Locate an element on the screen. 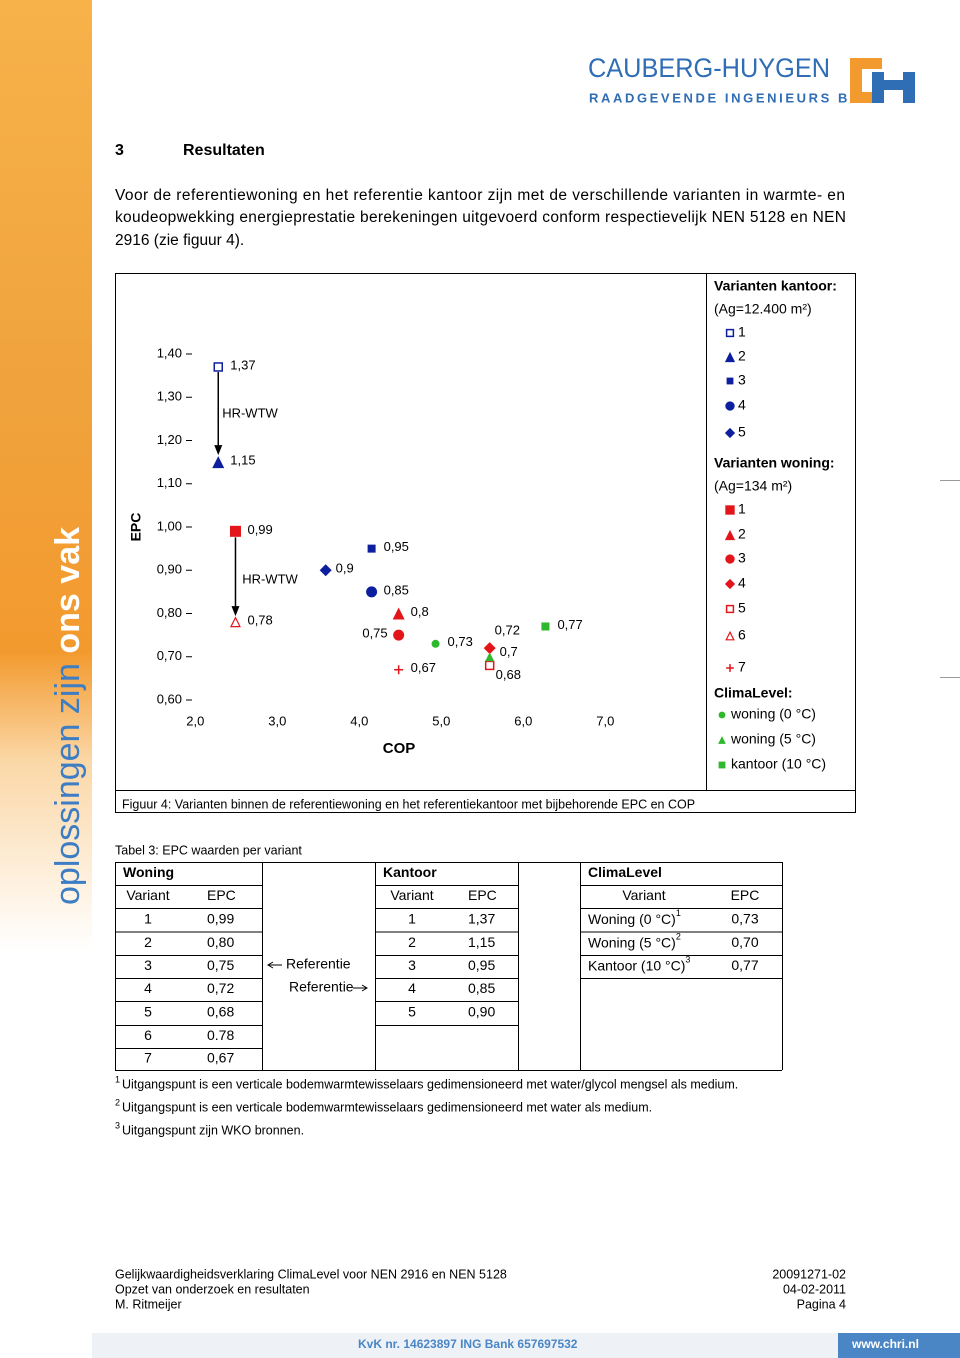 Image resolution: width=960 pixels, height=1358 pixels. table-cell: 7 is located at coordinates (148, 1058).